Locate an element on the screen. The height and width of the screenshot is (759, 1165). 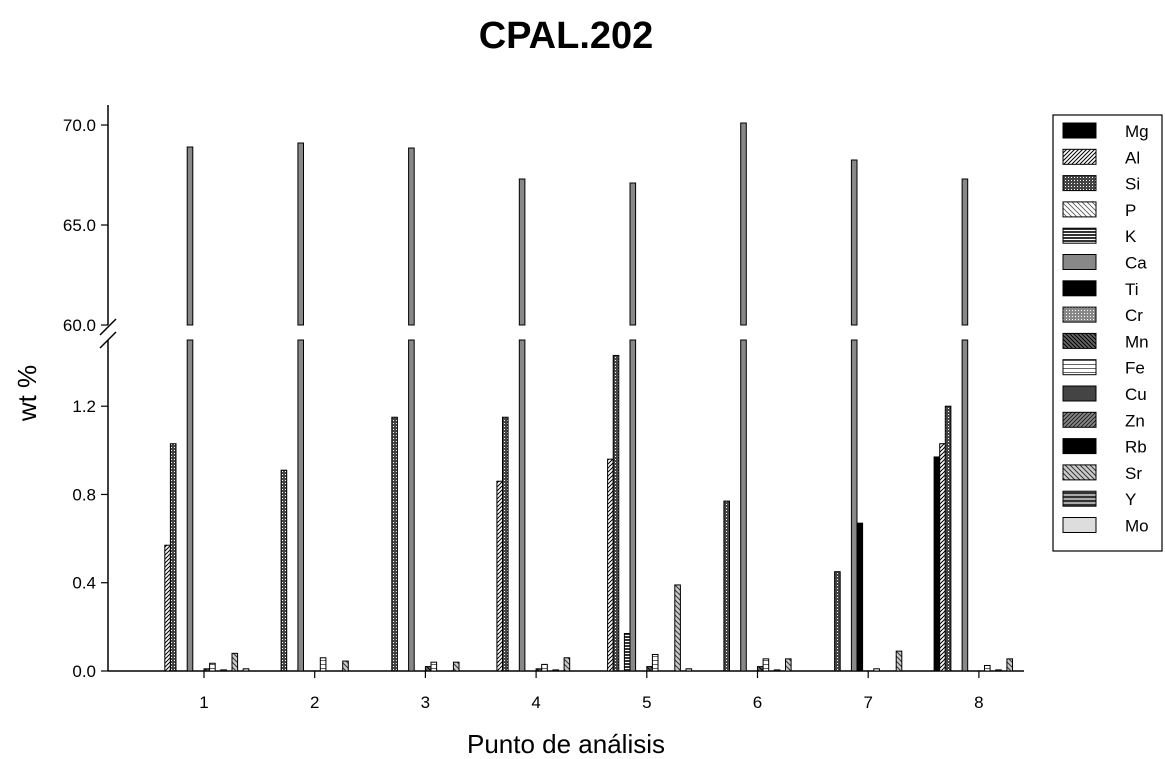
legend-swatch-Rb is located at coordinates (1079, 446).